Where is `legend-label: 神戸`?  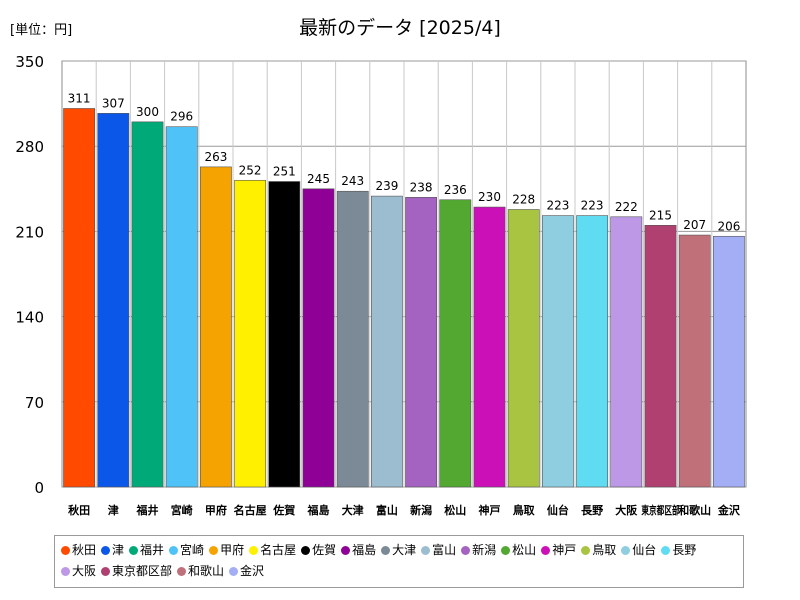
legend-label: 神戸 is located at coordinates (564, 550).